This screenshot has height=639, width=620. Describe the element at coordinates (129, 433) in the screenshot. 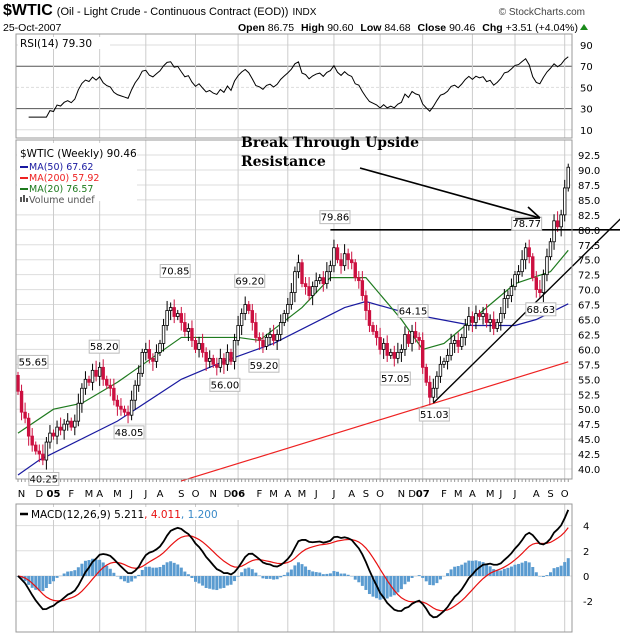

I see `price-label: 48.05` at that location.